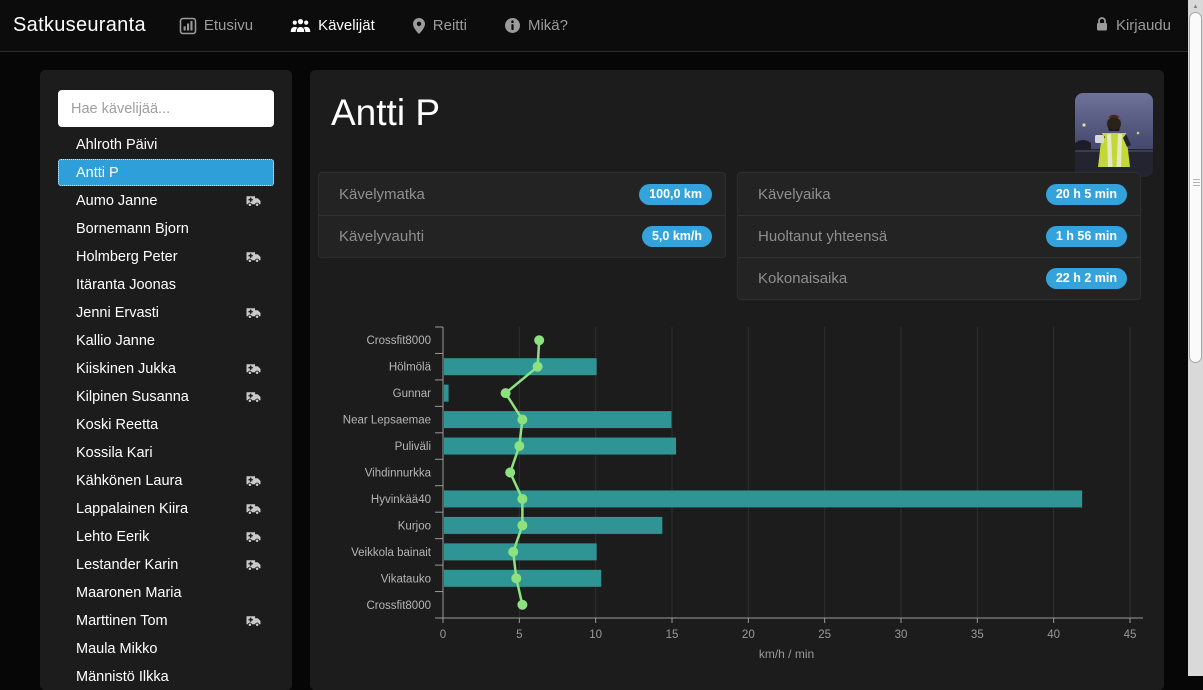  I want to click on y-category-label: Gunnar, so click(412, 394).